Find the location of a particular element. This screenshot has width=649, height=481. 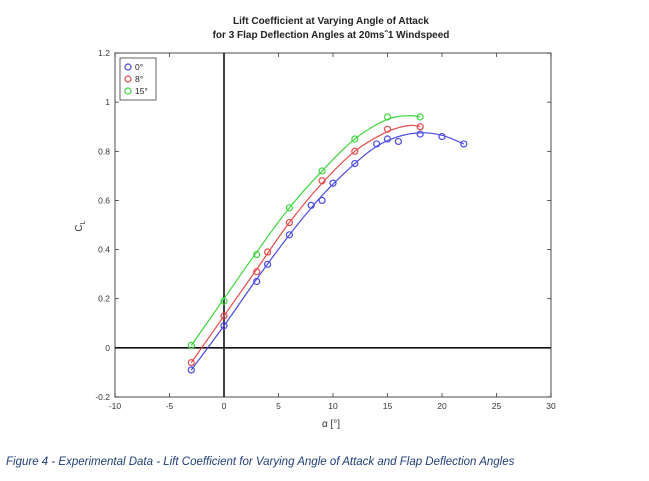

legend-label: 15° is located at coordinates (141, 91).